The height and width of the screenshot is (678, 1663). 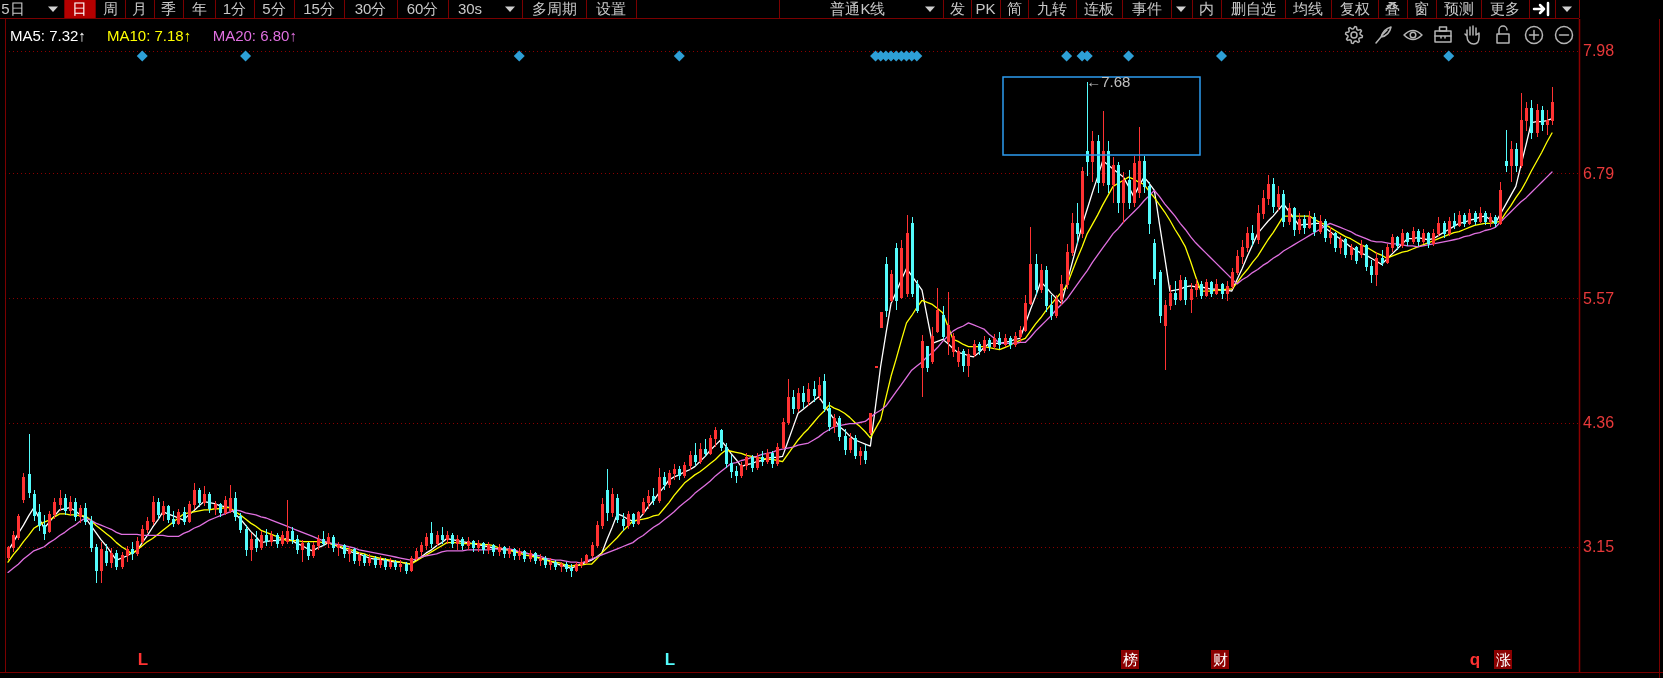 What do you see at coordinates (1206, 8) in the screenshot?
I see `text: 内` at bounding box center [1206, 8].